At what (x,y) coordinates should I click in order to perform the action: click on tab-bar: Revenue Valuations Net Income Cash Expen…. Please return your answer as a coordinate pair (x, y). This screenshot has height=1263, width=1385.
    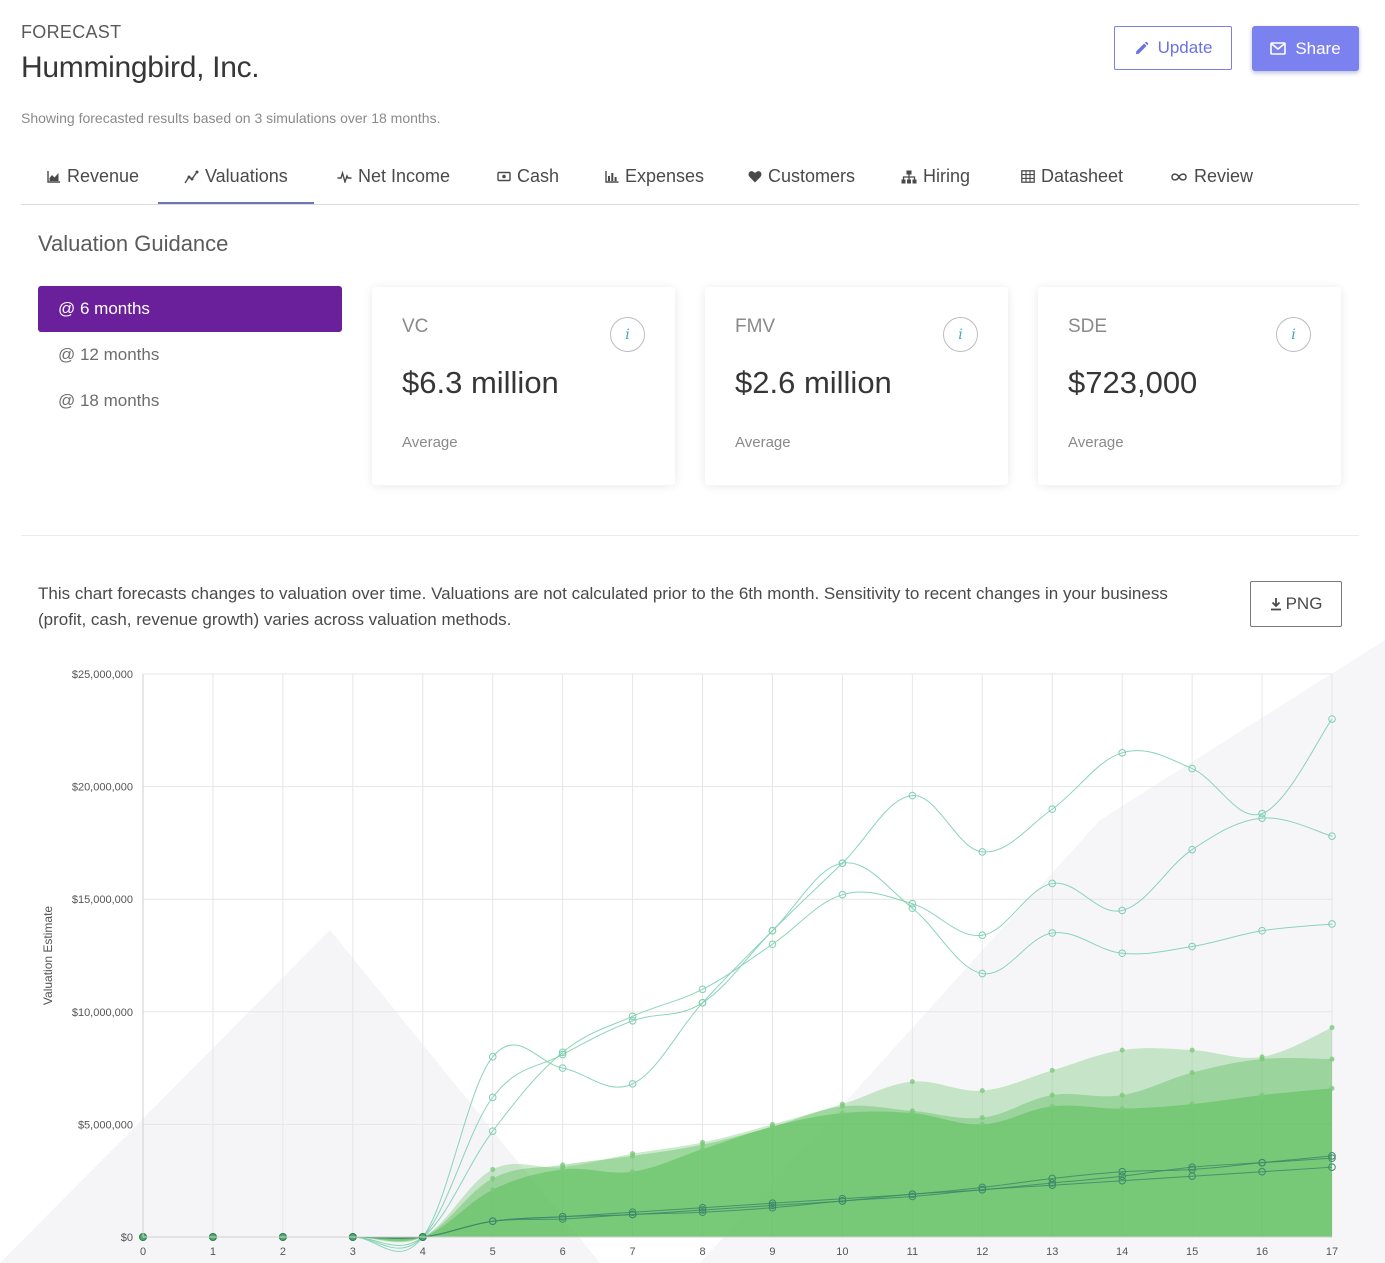
    Looking at the image, I should click on (690, 177).